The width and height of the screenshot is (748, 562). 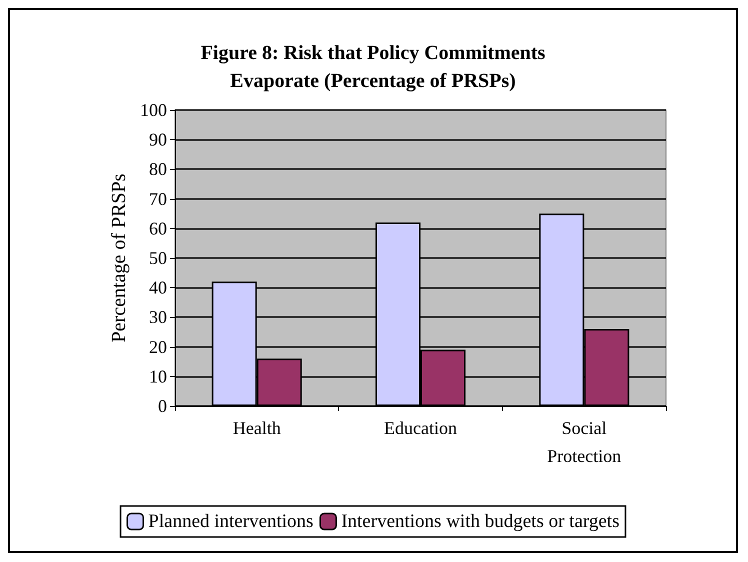 What do you see at coordinates (584, 442) in the screenshot?
I see `x-tick-label: Social Protection` at bounding box center [584, 442].